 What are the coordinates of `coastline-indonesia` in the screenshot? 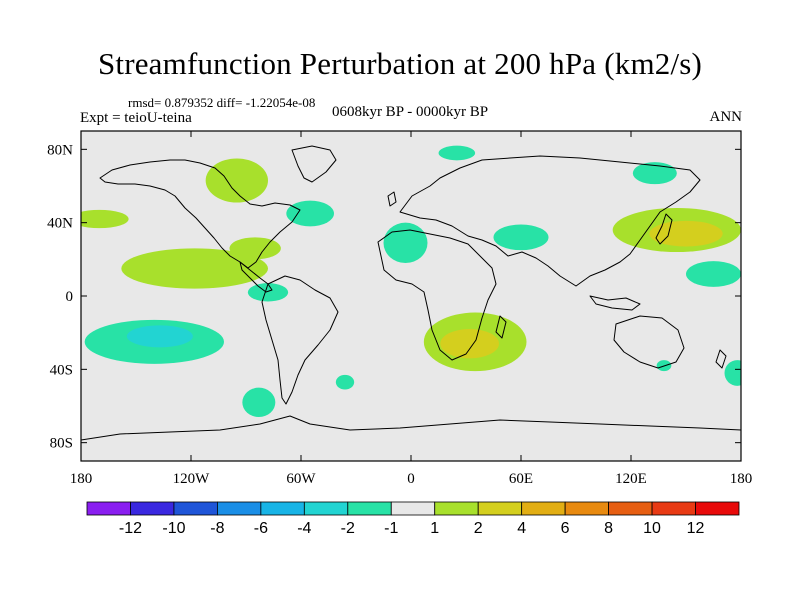 It's located at (615, 303).